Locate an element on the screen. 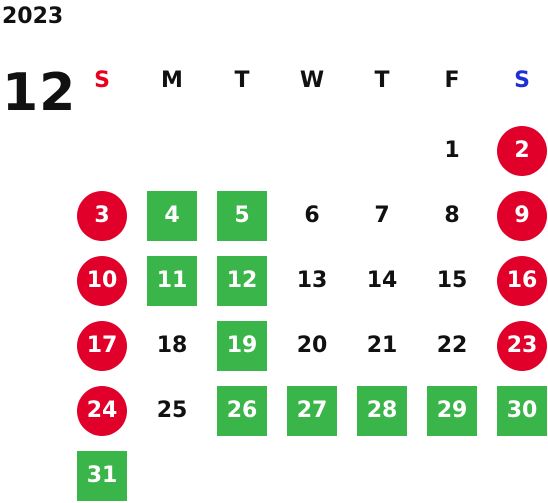 The height and width of the screenshot is (503, 548). calendar-day-12: 12 is located at coordinates (242, 281).